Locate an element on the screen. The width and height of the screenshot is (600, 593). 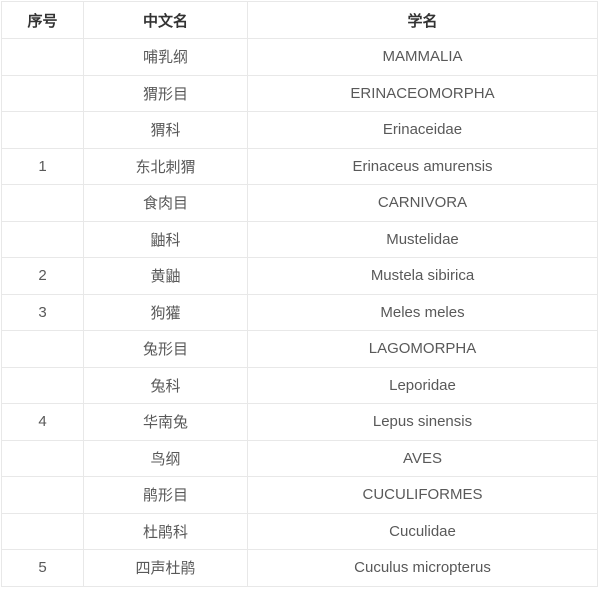
column-header-chinese-name: 中文名 is located at coordinates (165, 20).